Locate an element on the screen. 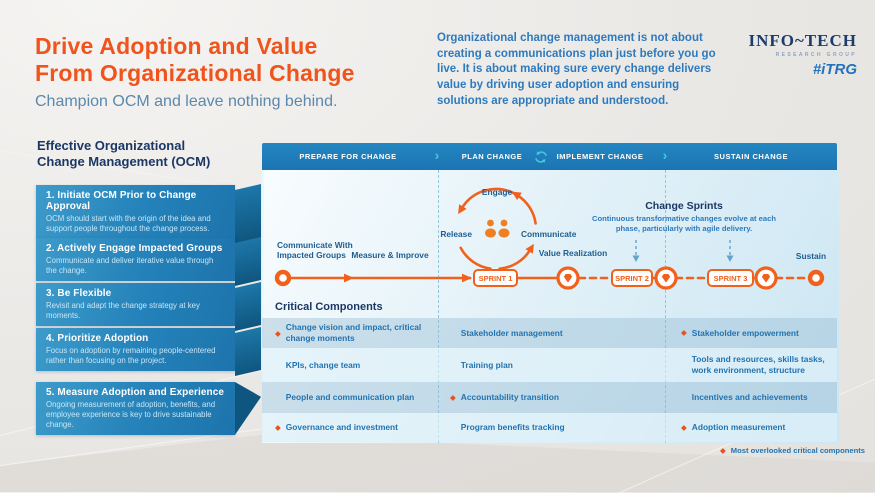  table-cell: ◆Program benefits tracking is located at coordinates (551, 427).